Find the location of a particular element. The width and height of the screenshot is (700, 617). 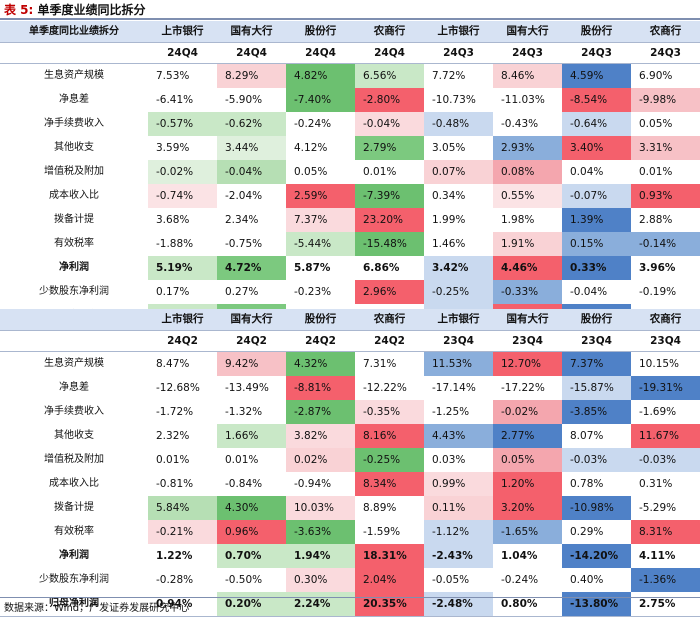

table-cell: 12.70% is located at coordinates (527, 363).